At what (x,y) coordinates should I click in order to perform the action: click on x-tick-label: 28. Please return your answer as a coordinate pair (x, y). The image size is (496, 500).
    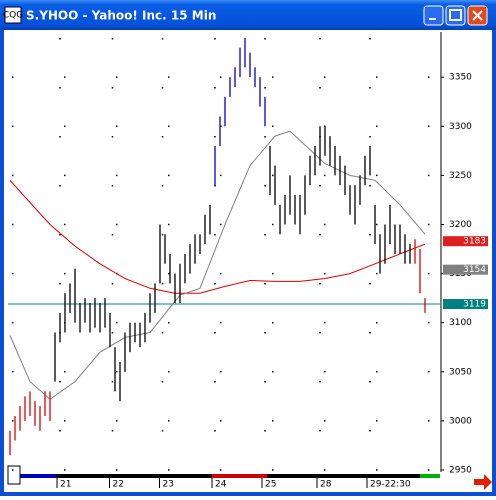
    Looking at the image, I should click on (326, 485).